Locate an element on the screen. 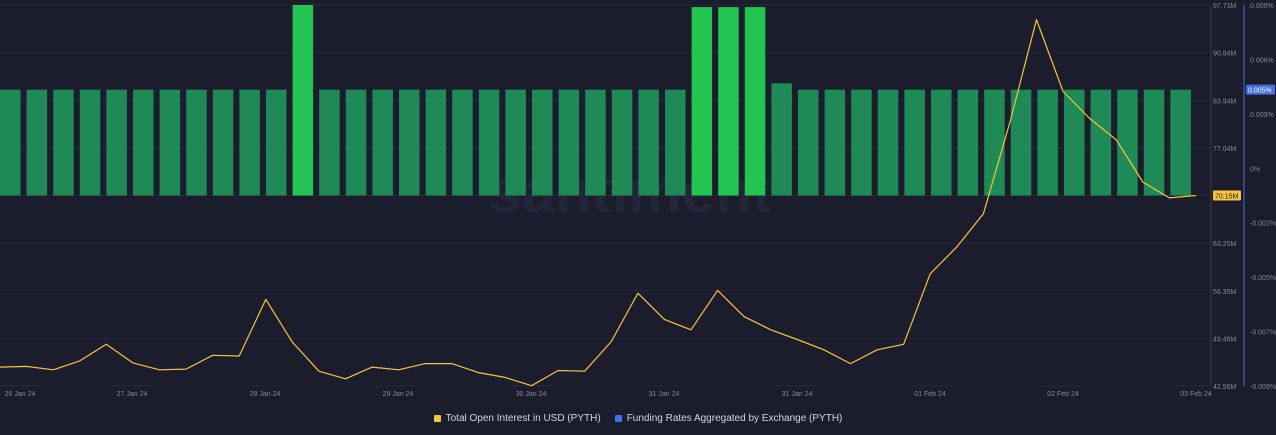 This screenshot has width=1276, height=435. right-tick-label: 0.009% is located at coordinates (1262, 6).